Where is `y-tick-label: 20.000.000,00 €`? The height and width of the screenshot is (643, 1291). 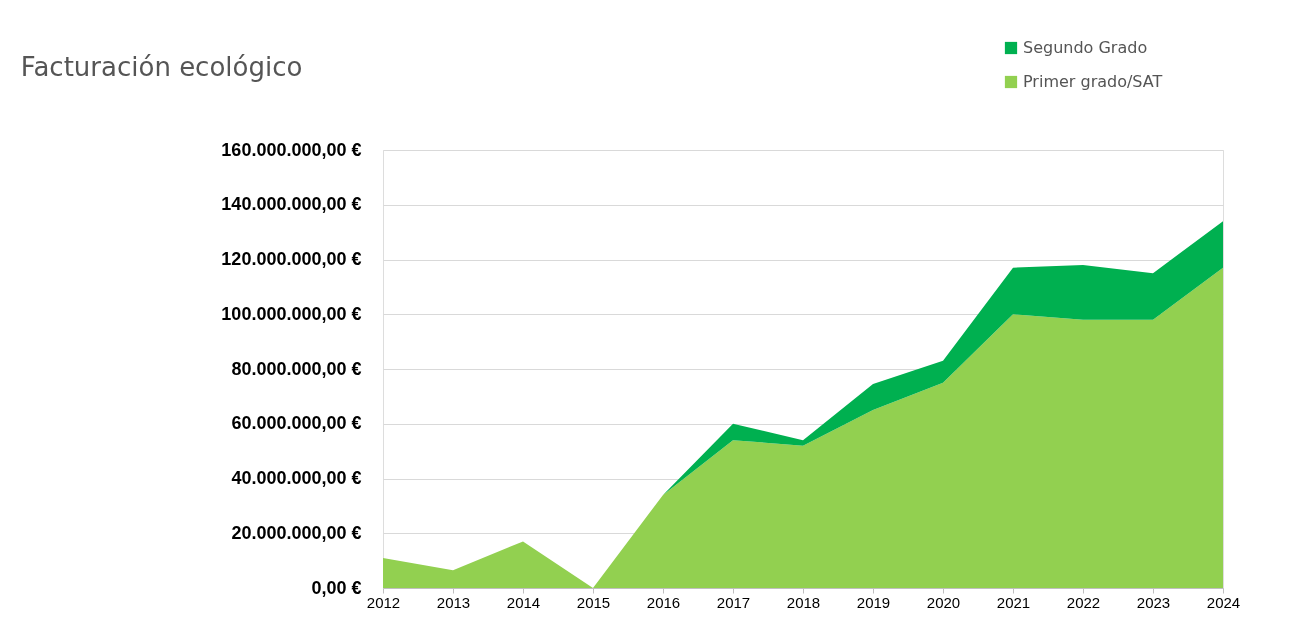
y-tick-label: 20.000.000,00 € is located at coordinates (296, 532).